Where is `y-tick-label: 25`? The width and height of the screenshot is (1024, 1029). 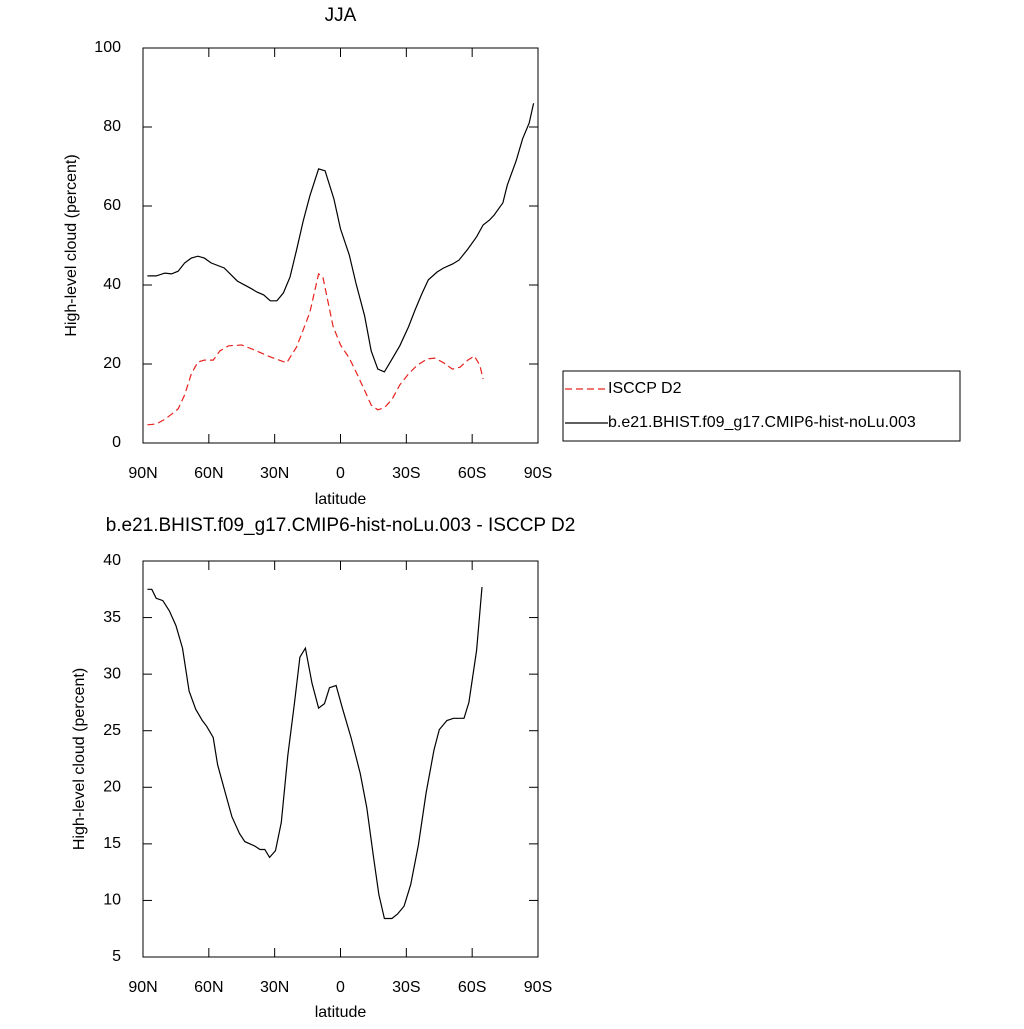 y-tick-label: 25 is located at coordinates (112, 730).